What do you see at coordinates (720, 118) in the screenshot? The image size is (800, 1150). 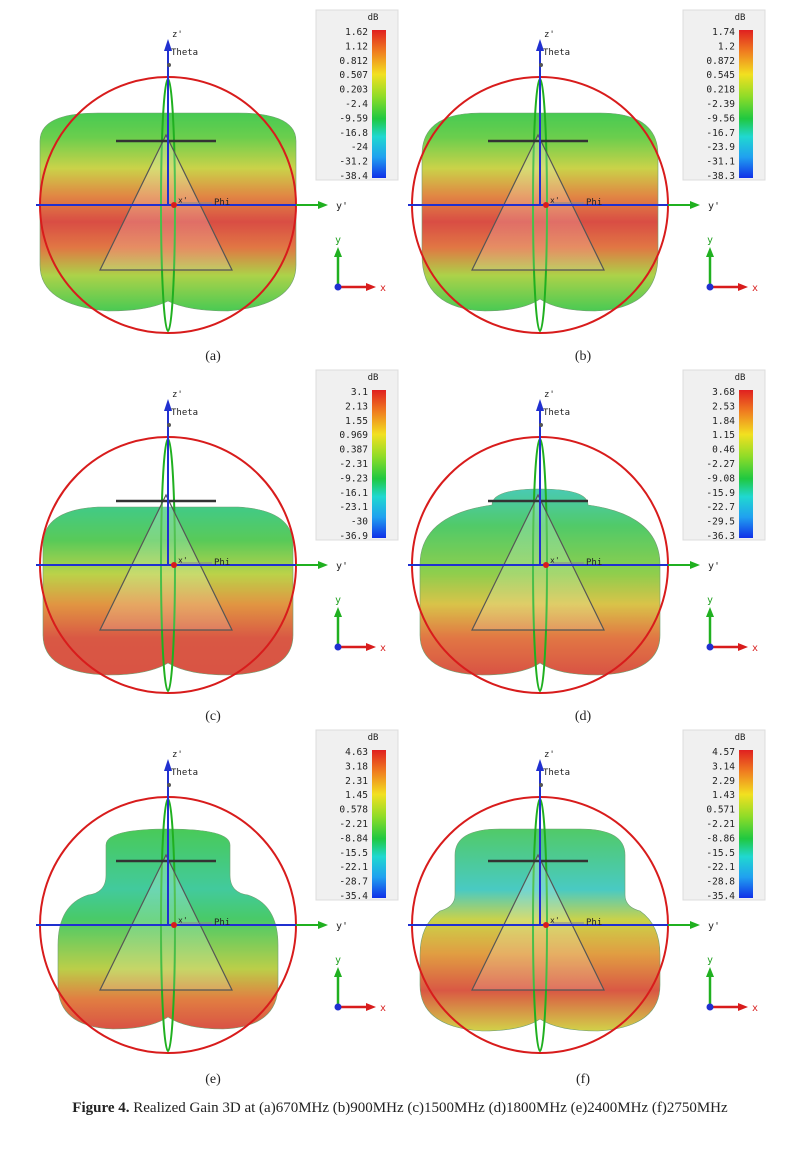 I see `scale-tick-b-6: -9.56` at bounding box center [720, 118].